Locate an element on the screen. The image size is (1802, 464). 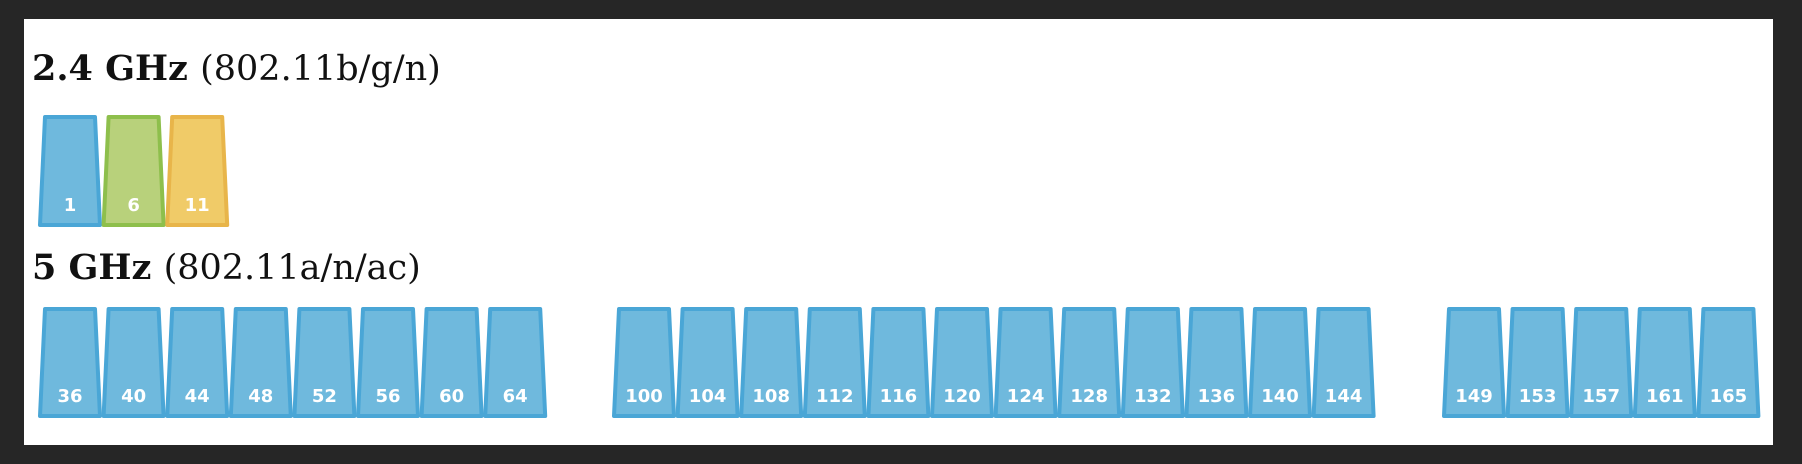
channel-label: 120 is located at coordinates (962, 396).